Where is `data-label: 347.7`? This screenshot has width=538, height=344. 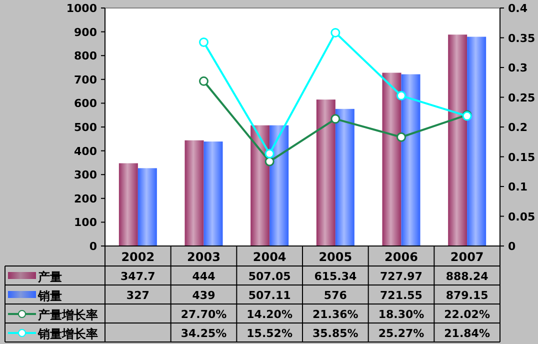
data-label: 347.7 is located at coordinates (138, 276).